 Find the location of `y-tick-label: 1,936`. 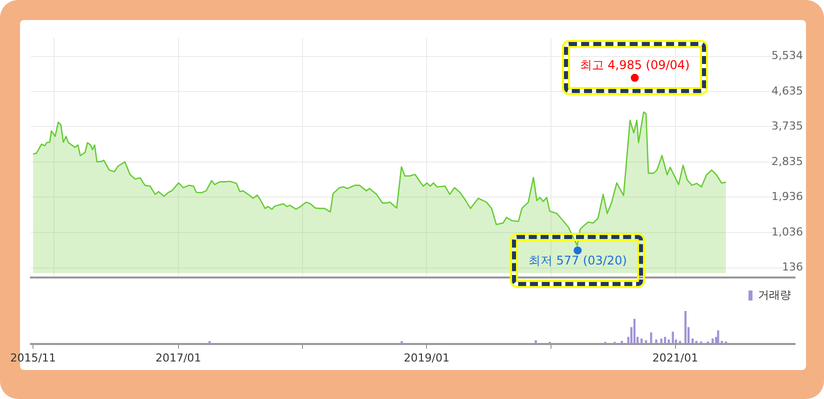

y-tick-label: 1,936 is located at coordinates (787, 197).